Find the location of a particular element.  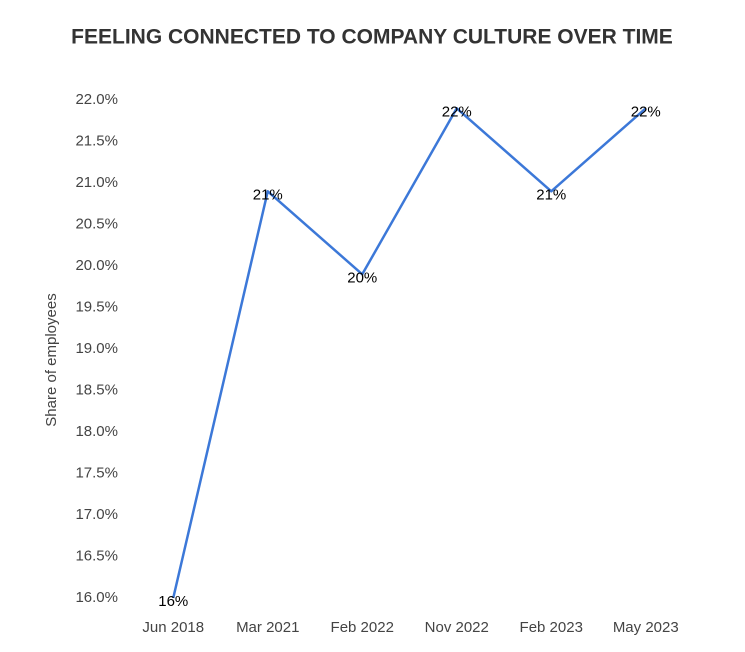

x-tick-label: Mar 2021 is located at coordinates (267, 627).